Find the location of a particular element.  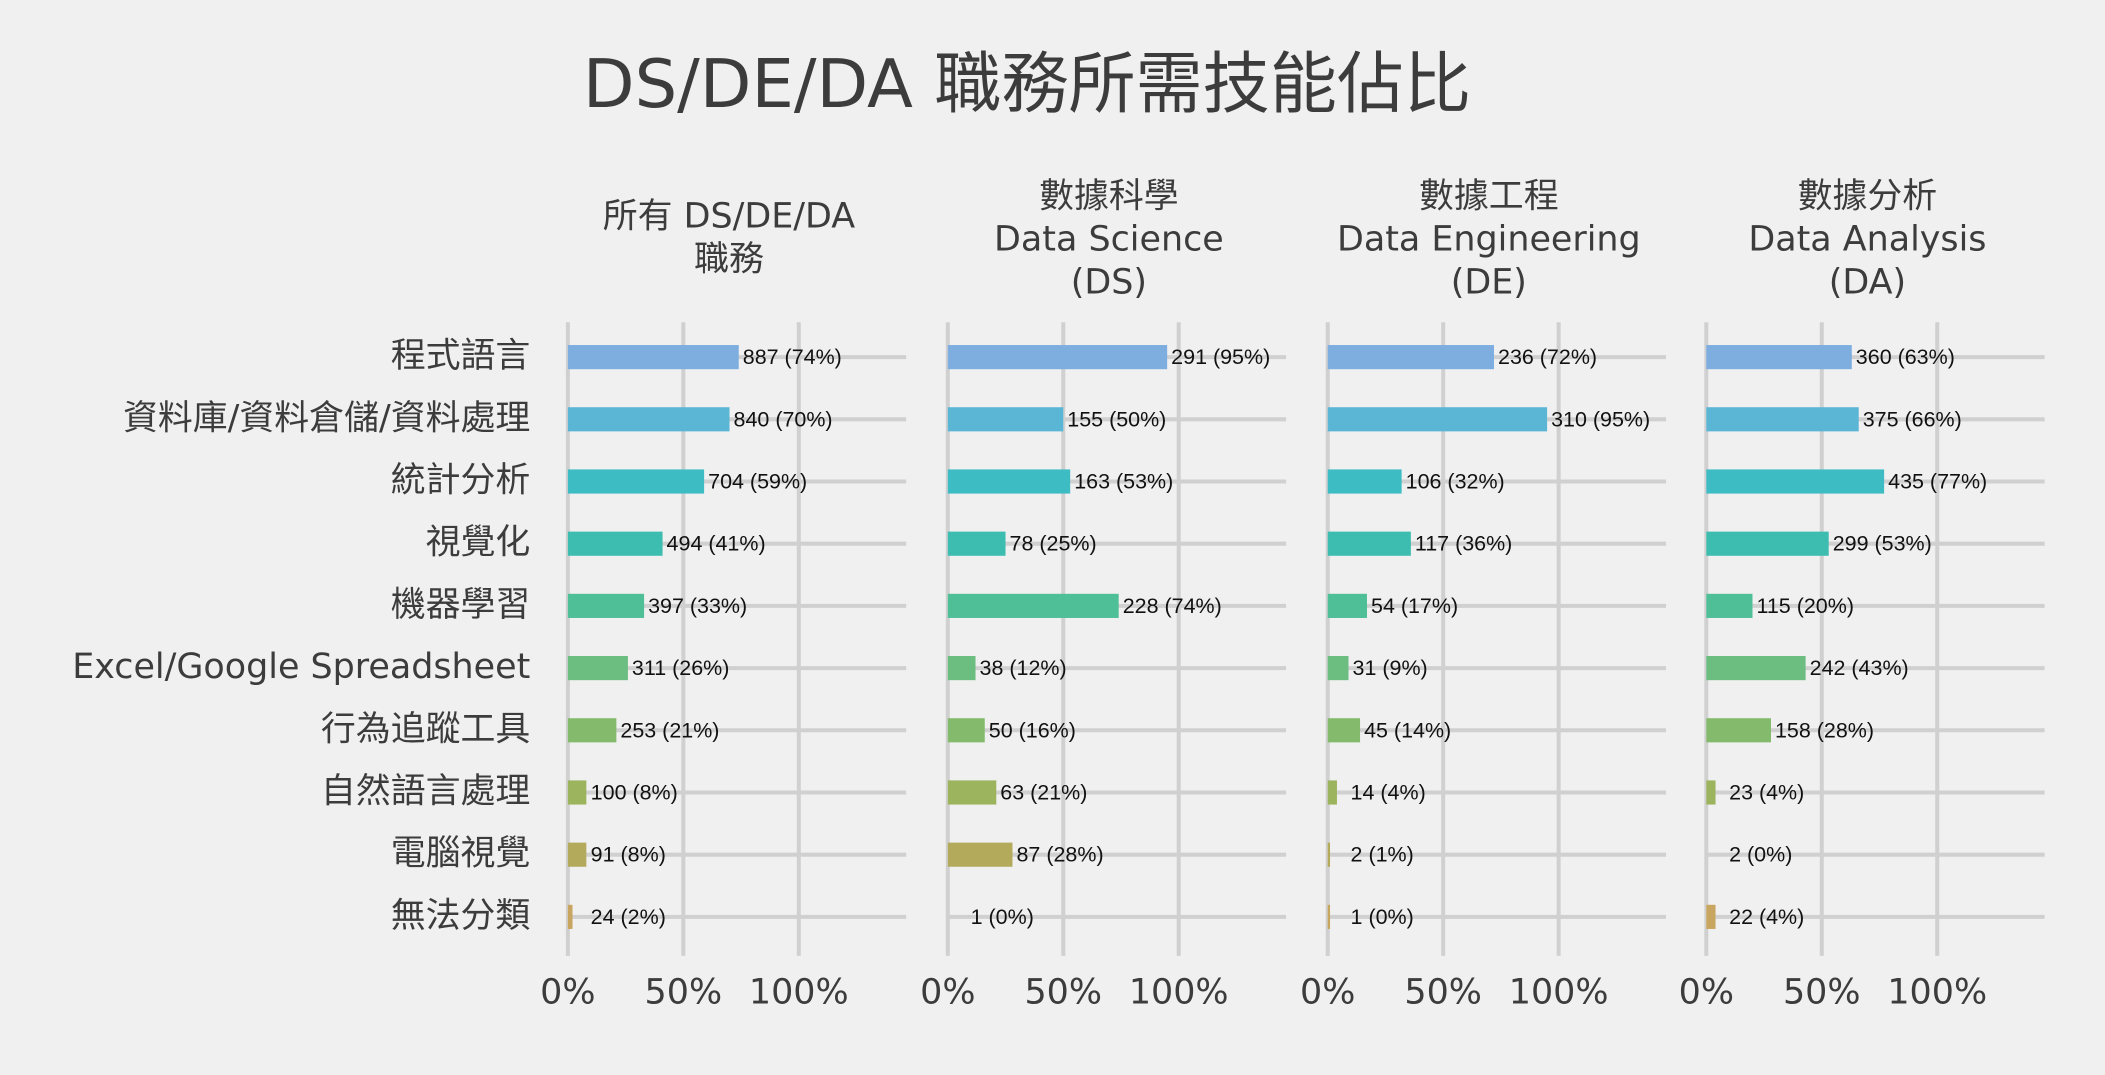

value-label: 494 (41%) is located at coordinates (716, 544).